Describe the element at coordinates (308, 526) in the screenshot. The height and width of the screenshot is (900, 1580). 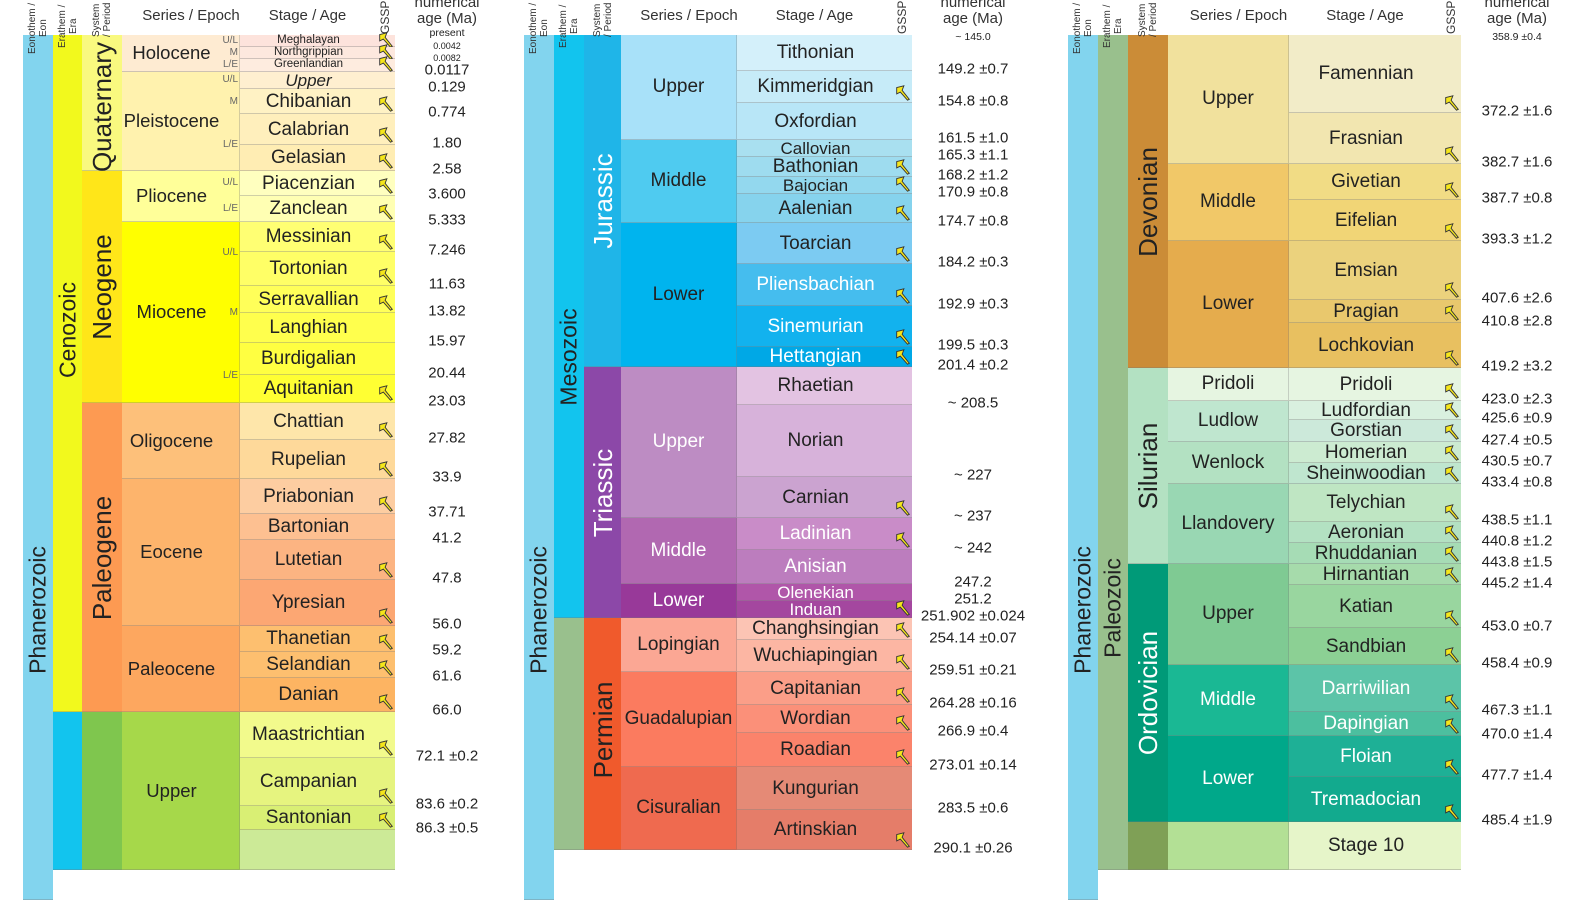
I see `stage-label: Bartonian` at that location.